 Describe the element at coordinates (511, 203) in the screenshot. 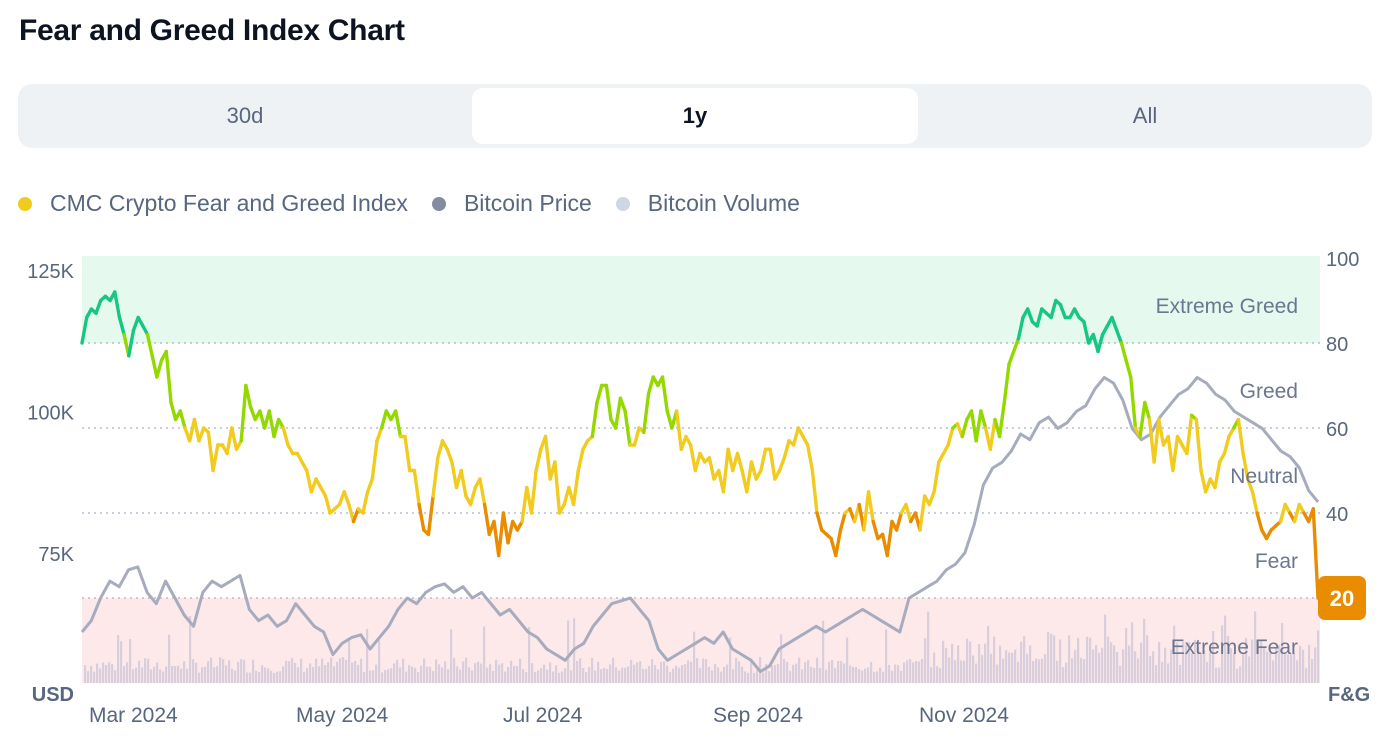

I see `legend-item-bitcoin-price: Bitcoin Price` at that location.